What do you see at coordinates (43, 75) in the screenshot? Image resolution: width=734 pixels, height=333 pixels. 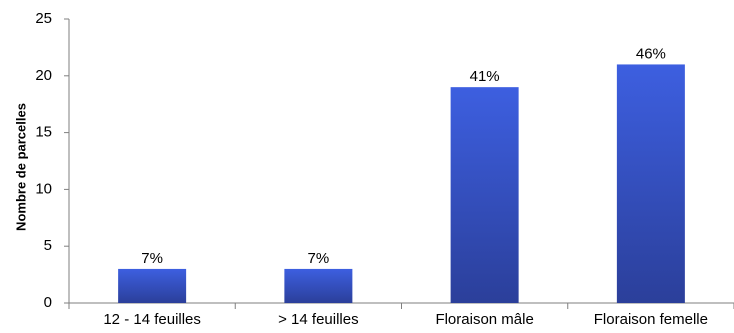 I see `y-tick-label: 20` at bounding box center [43, 75].